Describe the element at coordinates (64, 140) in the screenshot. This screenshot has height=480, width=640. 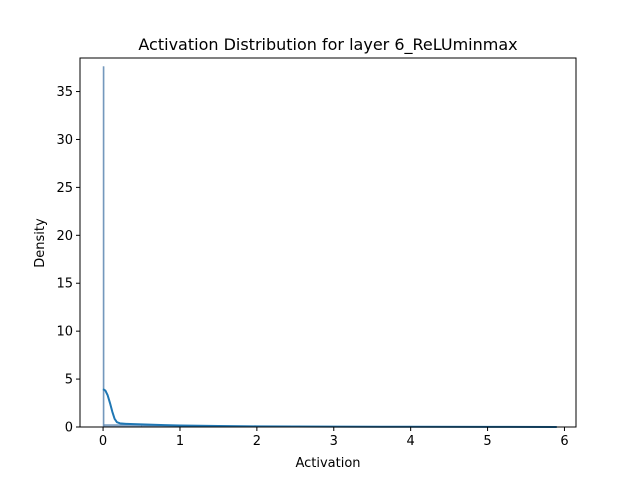
I see `y-tick-label: 30` at that location.